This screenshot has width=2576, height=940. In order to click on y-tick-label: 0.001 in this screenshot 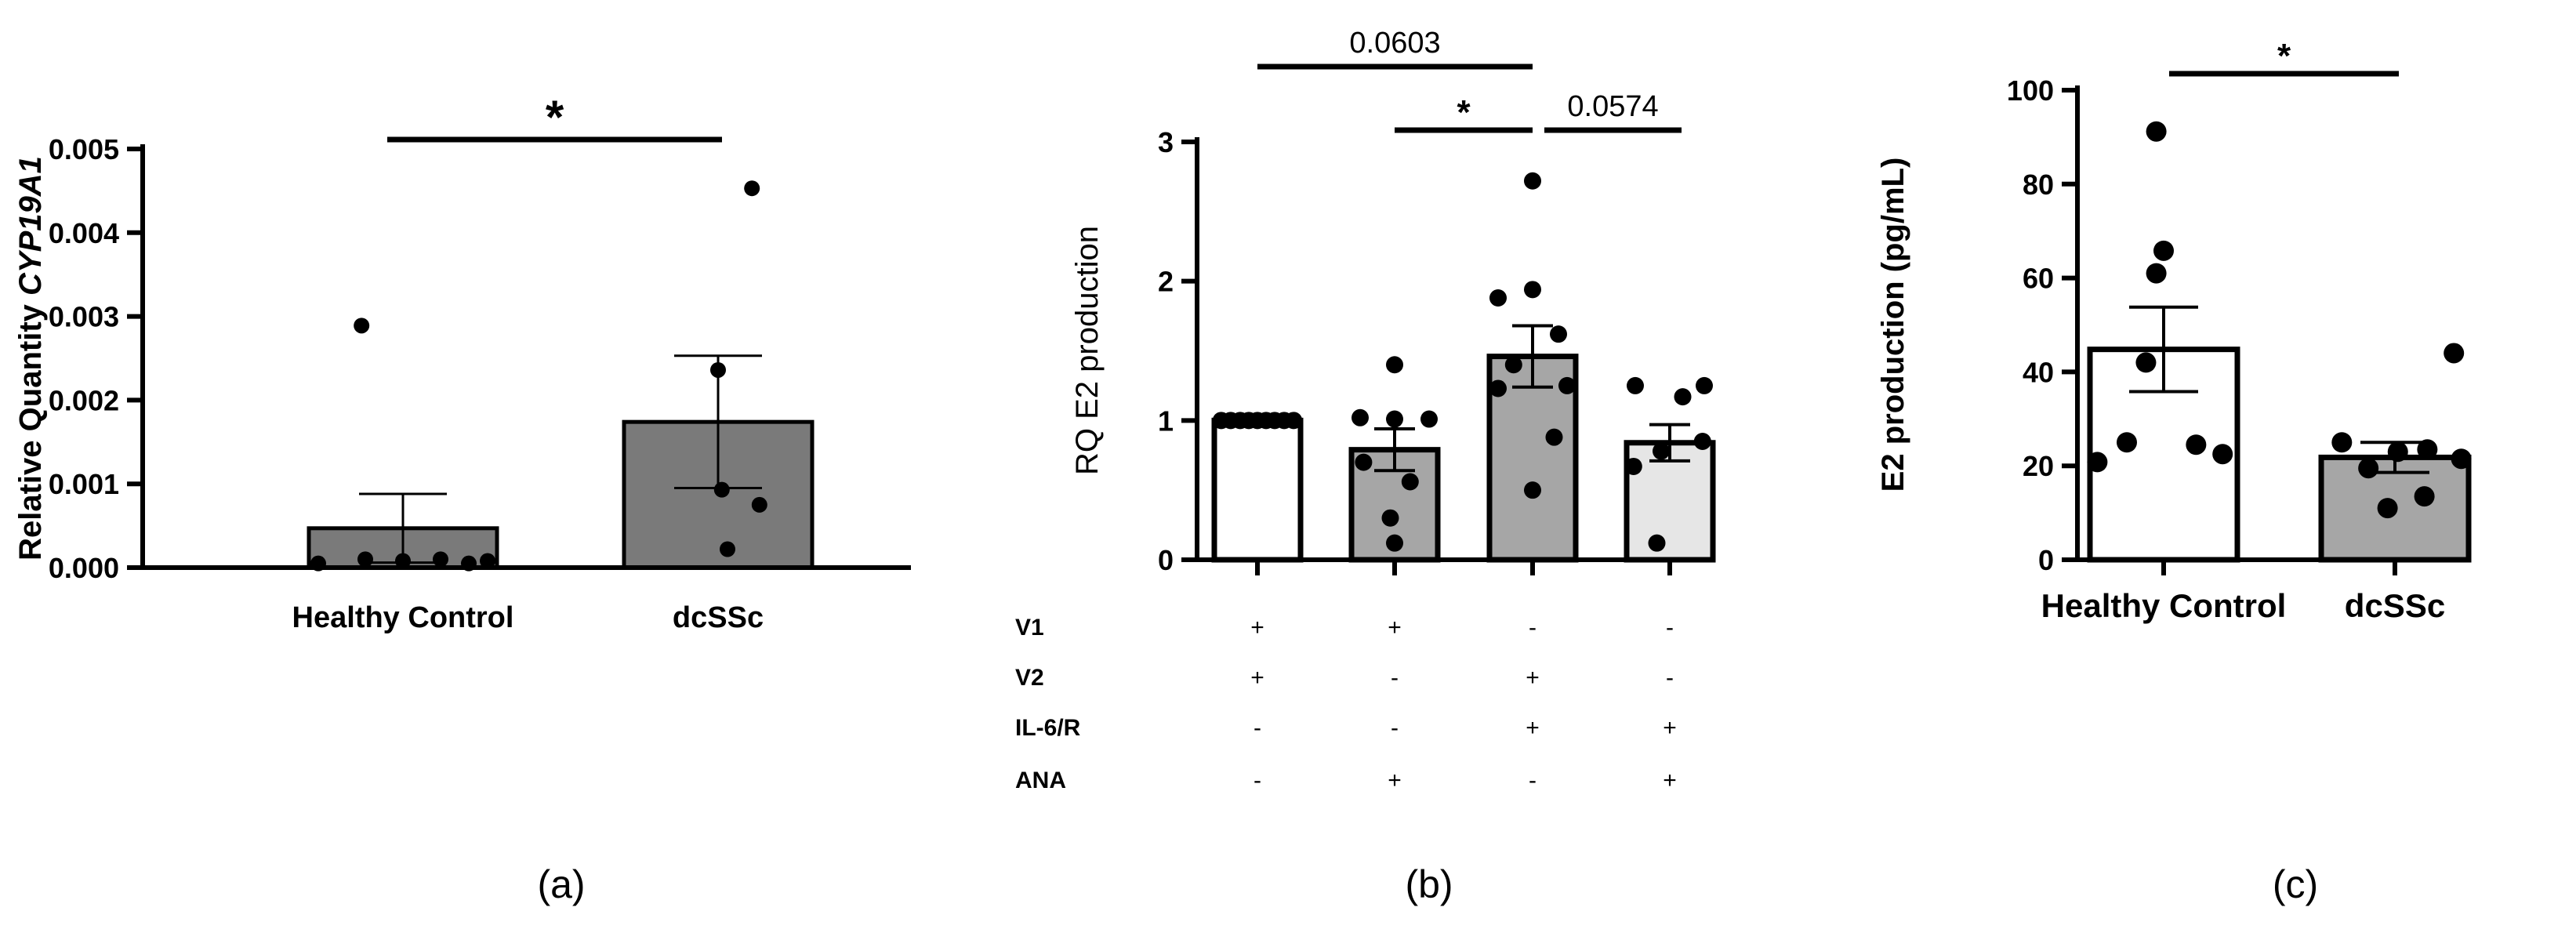, I will do `click(84, 484)`.